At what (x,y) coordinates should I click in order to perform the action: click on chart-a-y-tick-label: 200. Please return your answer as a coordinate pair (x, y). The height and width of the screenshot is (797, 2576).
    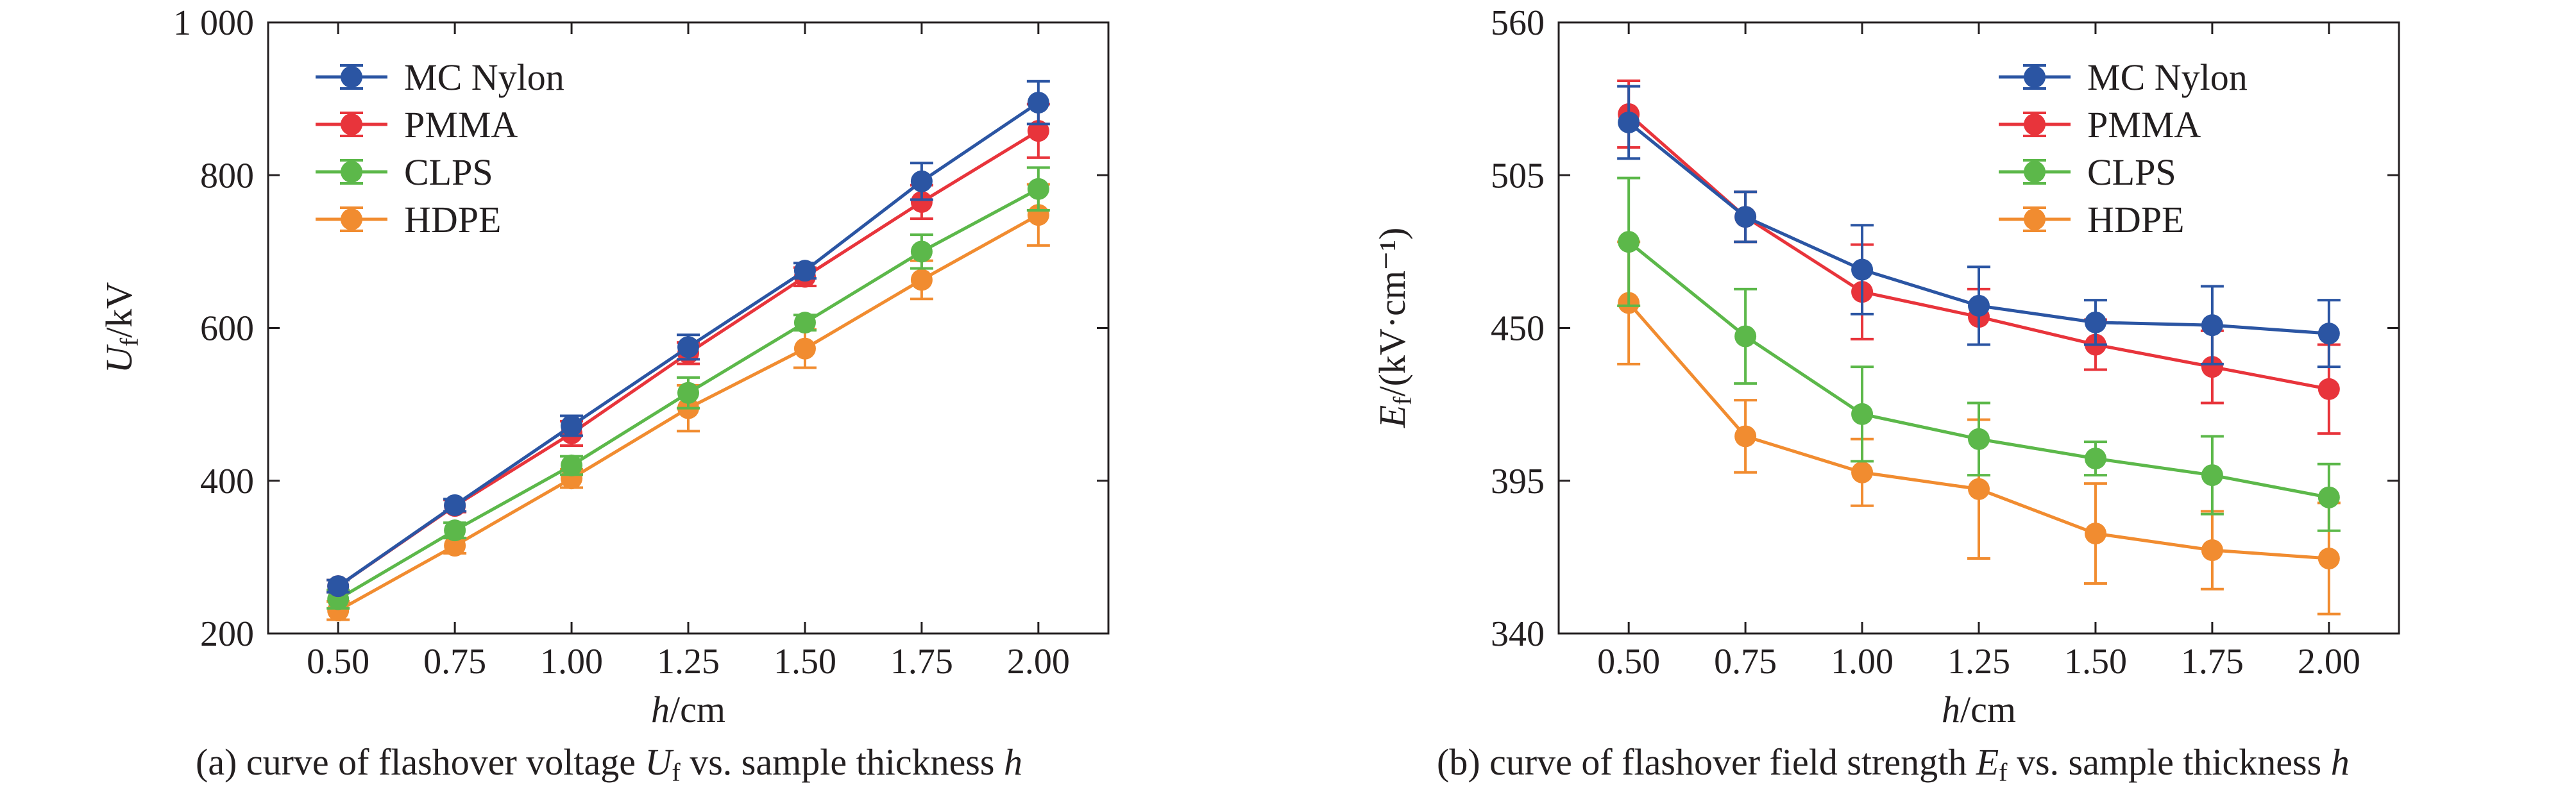
    Looking at the image, I should click on (227, 634).